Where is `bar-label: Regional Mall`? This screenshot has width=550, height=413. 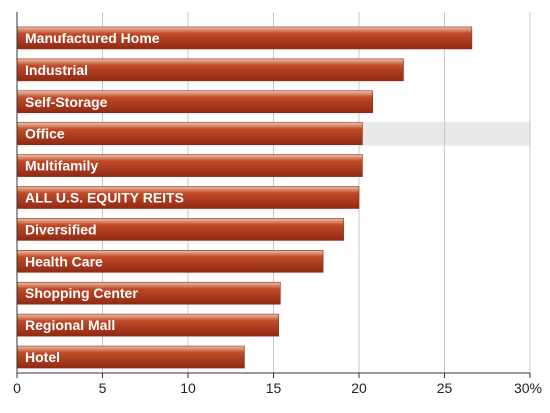
bar-label: Regional Mall is located at coordinates (70, 325).